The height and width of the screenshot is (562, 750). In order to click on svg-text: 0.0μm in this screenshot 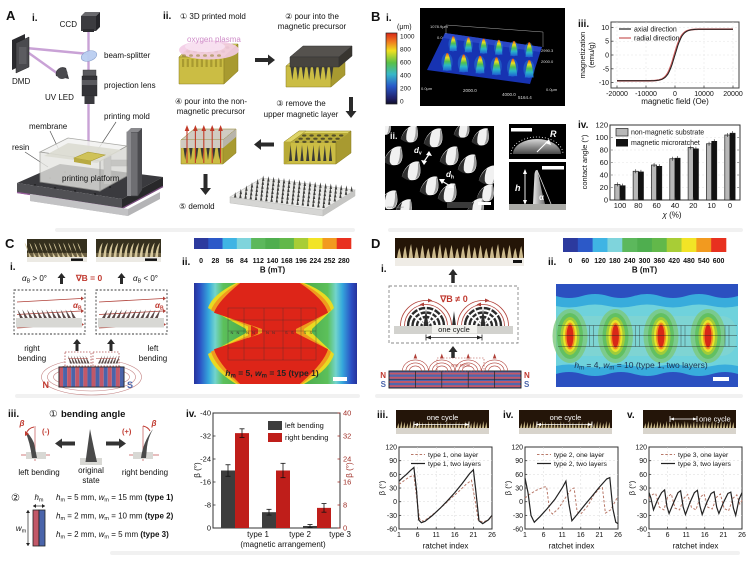, I will do `click(552, 89)`.